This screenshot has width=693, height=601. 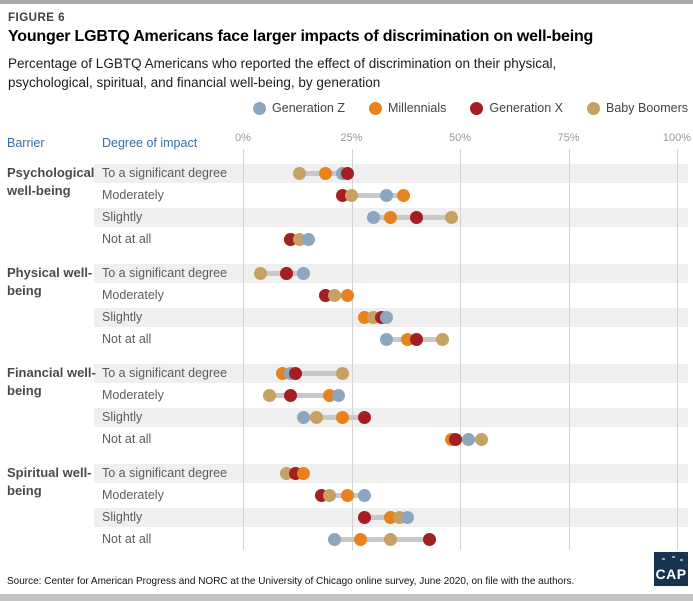 I want to click on gridline-75%, so click(x=569, y=349).